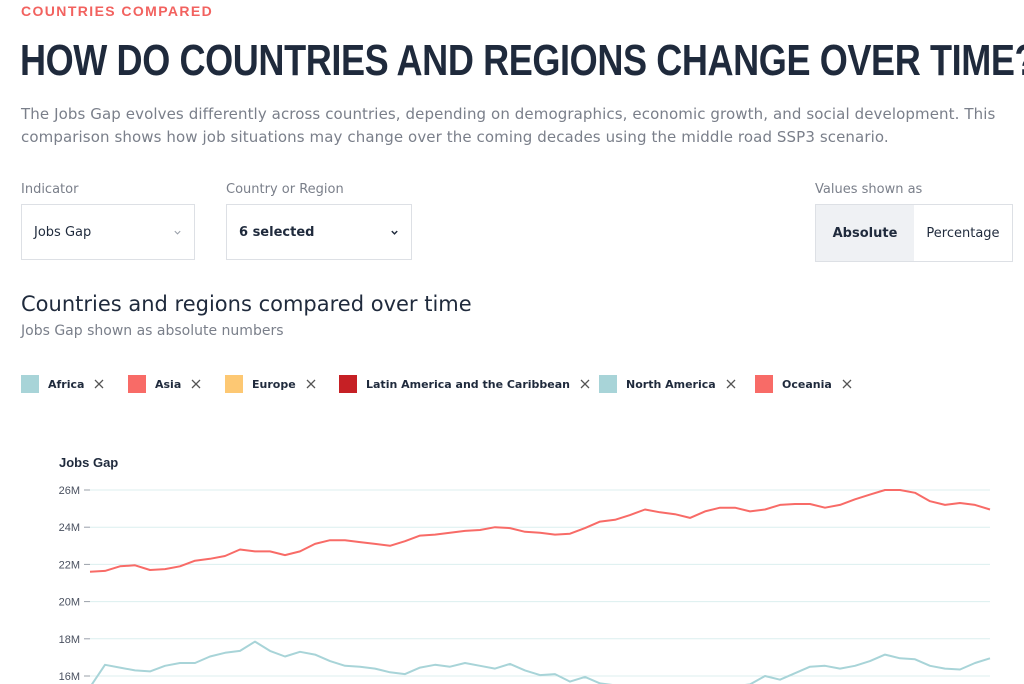 This screenshot has width=1024, height=684. I want to click on values-shown-label: Values shown as, so click(869, 189).